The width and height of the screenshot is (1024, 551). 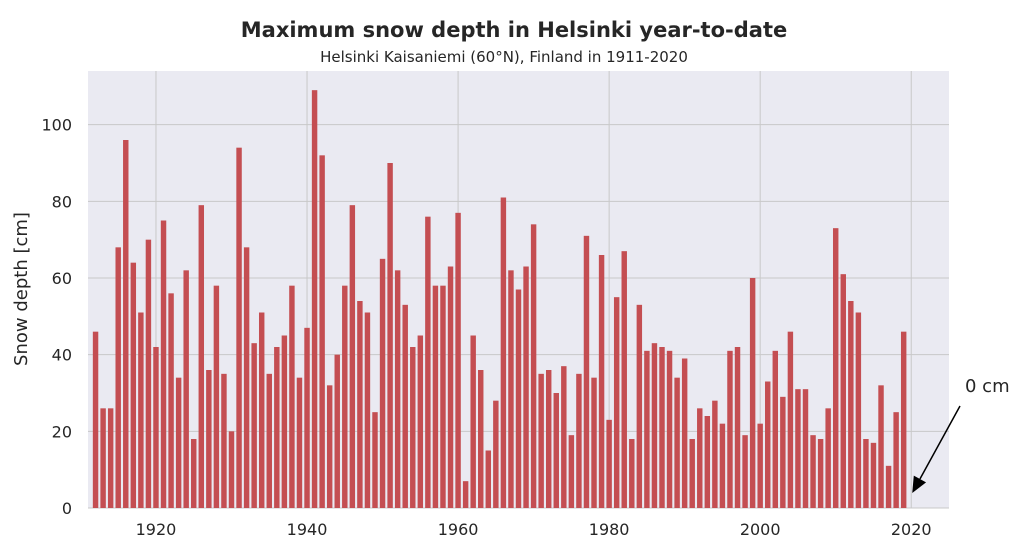 I want to click on bar-1993, so click(x=707, y=462).